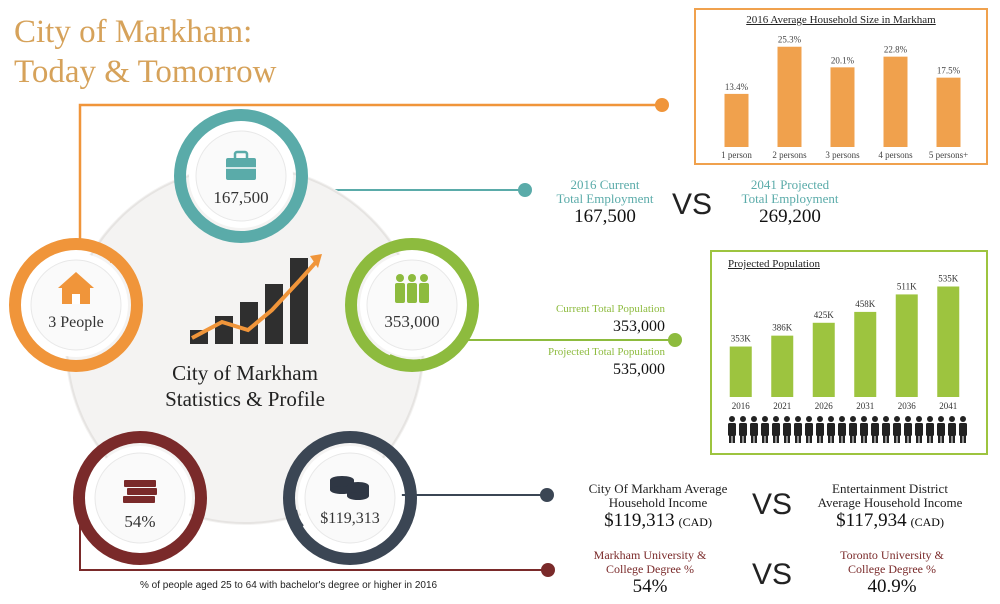  Describe the element at coordinates (948, 406) in the screenshot. I see `population-category-label: 2041` at that location.